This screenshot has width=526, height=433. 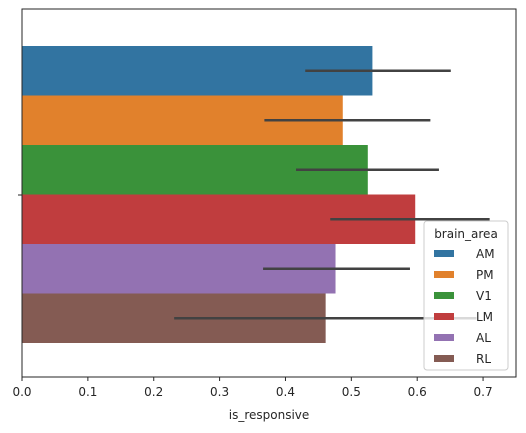 What do you see at coordinates (484, 296) in the screenshot?
I see `legend-label-v1: V1` at bounding box center [484, 296].